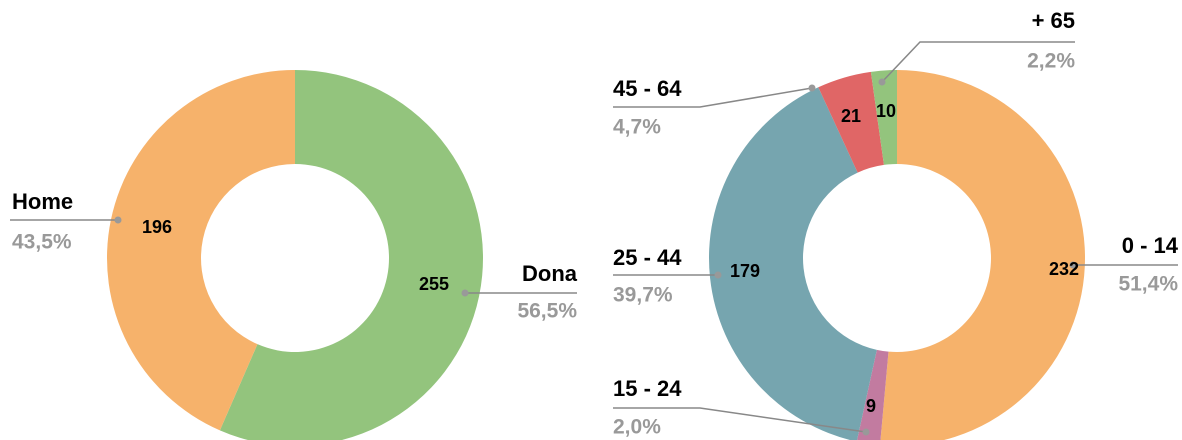  What do you see at coordinates (1150, 245) in the screenshot?
I see `category-label: 0 - 14` at bounding box center [1150, 245].